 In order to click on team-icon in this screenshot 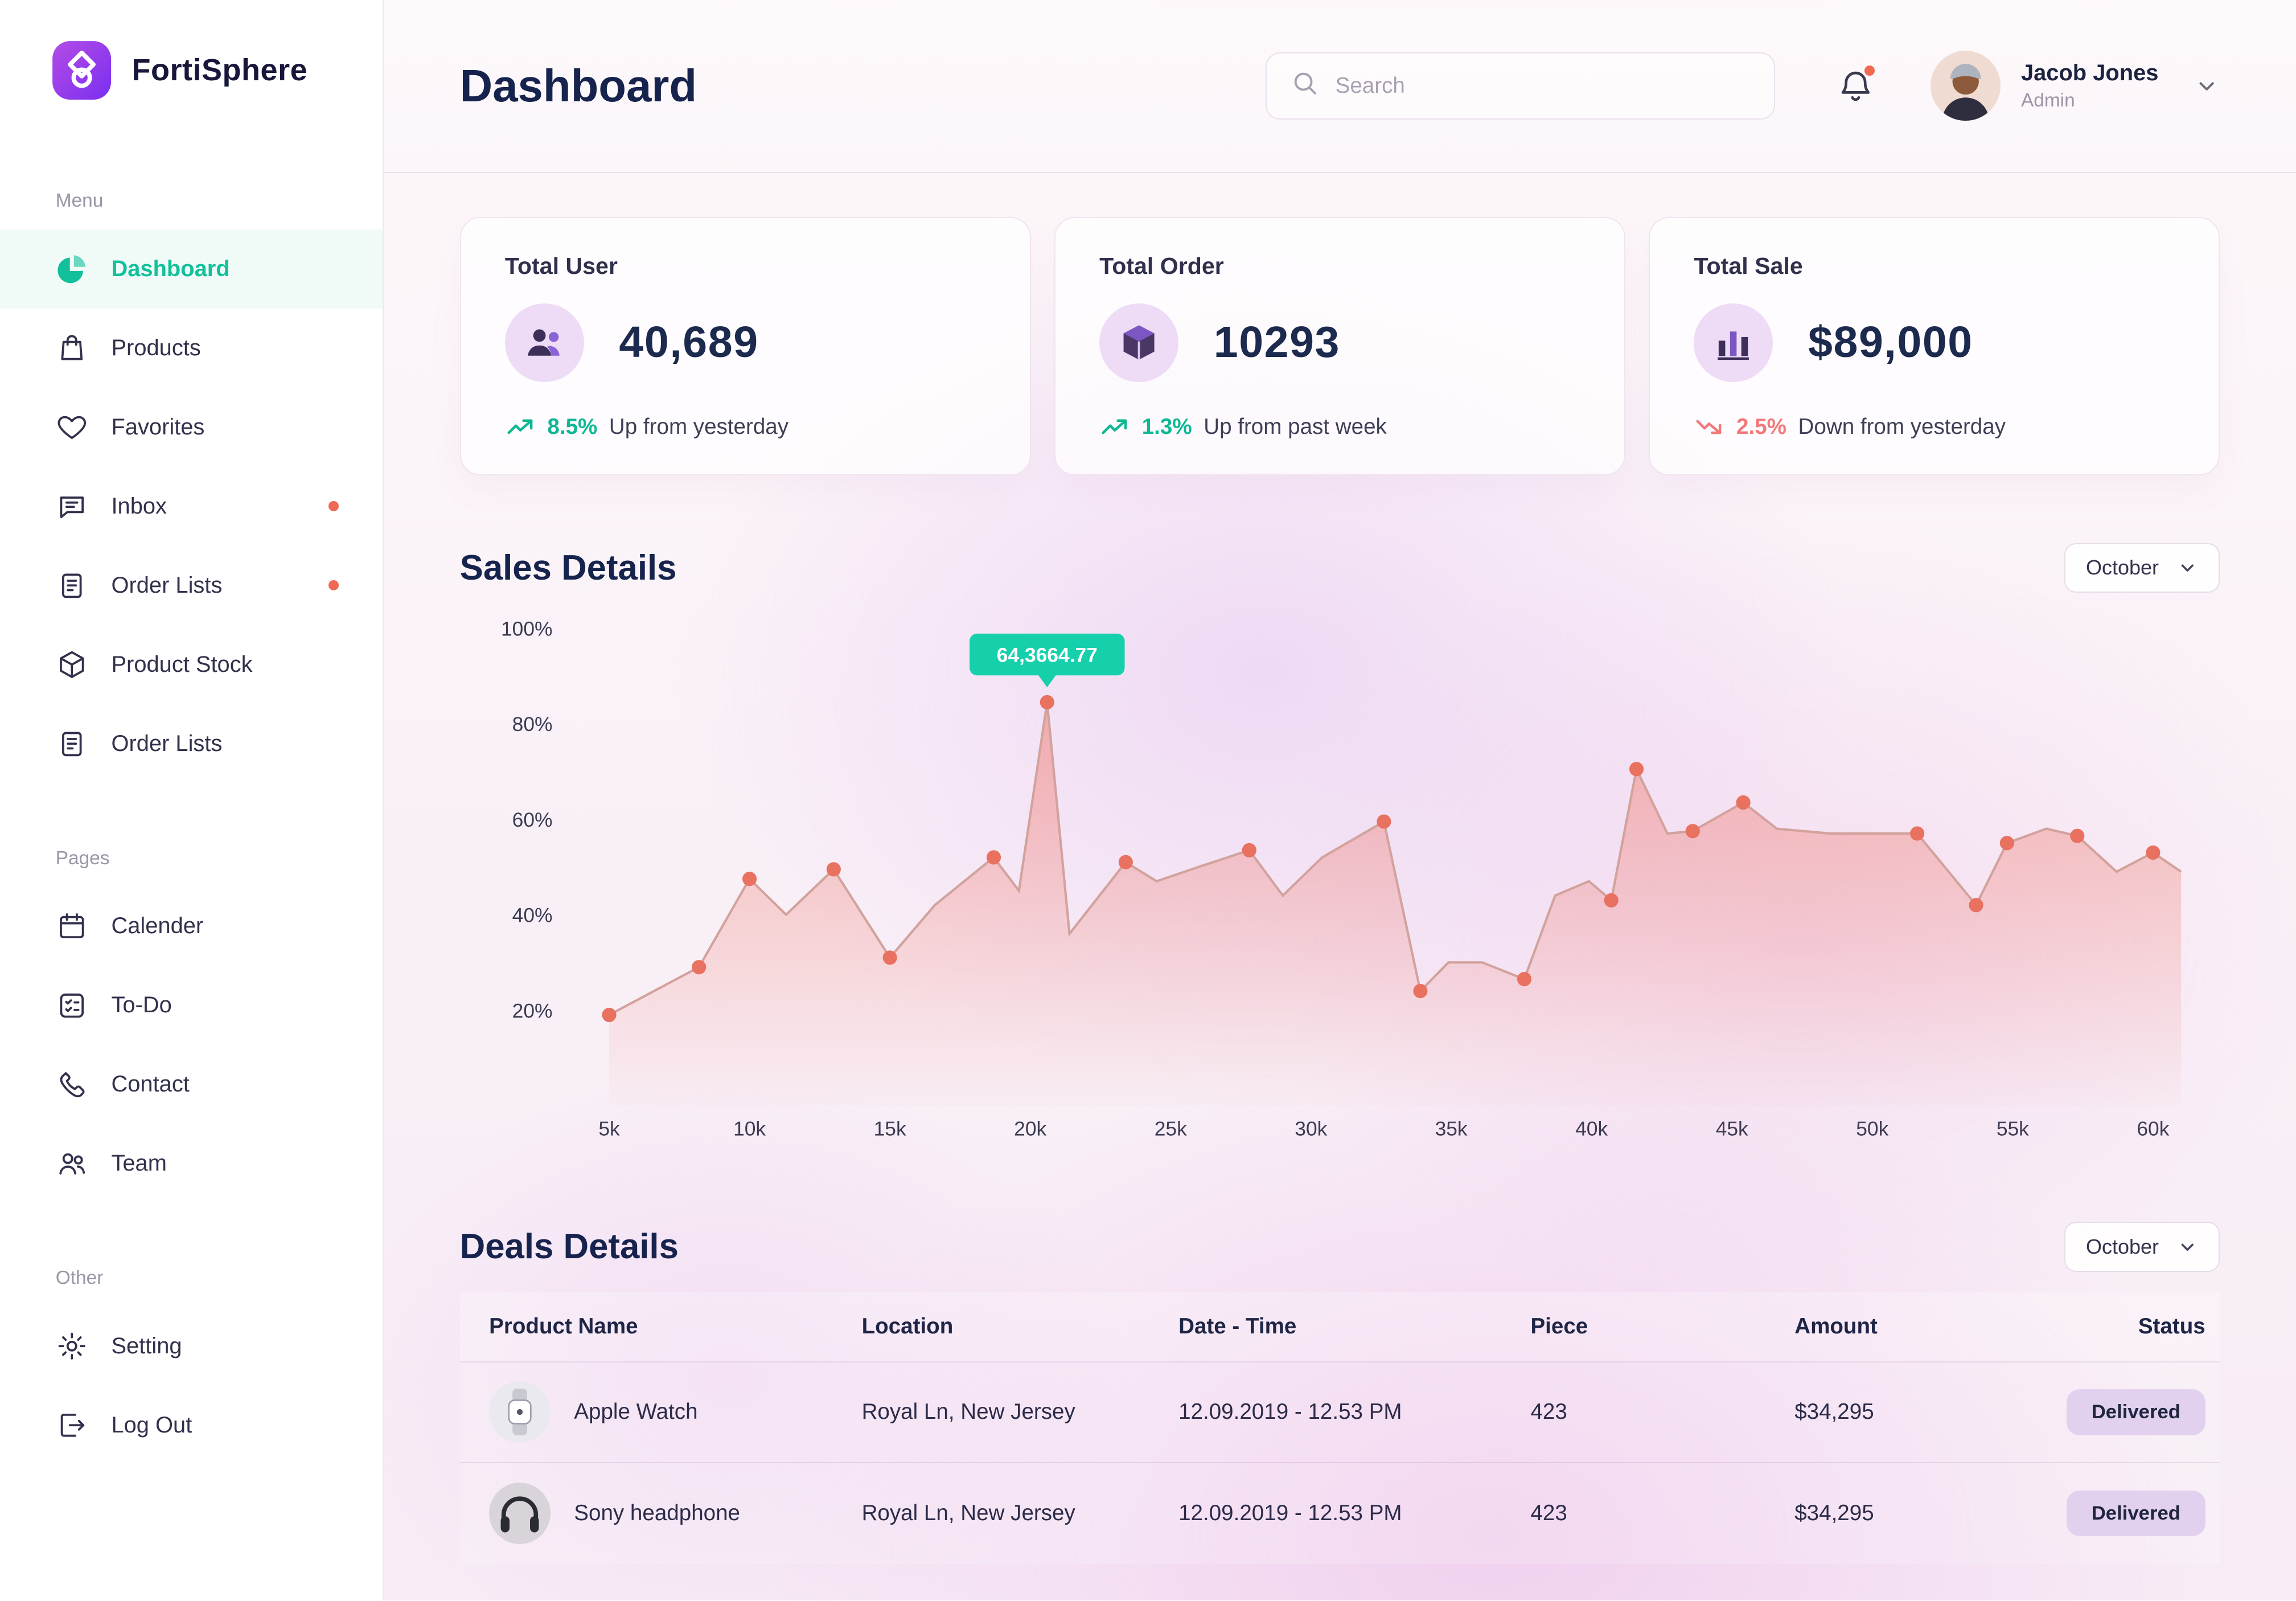, I will do `click(72, 1163)`.